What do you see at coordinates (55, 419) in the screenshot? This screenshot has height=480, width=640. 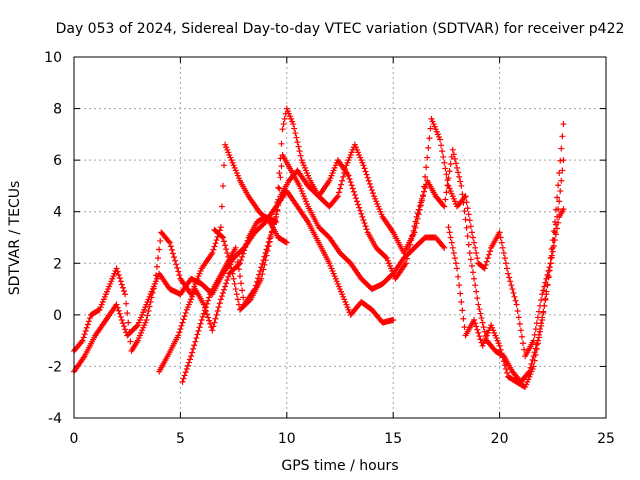 I see `y-tick-label: -4` at bounding box center [55, 419].